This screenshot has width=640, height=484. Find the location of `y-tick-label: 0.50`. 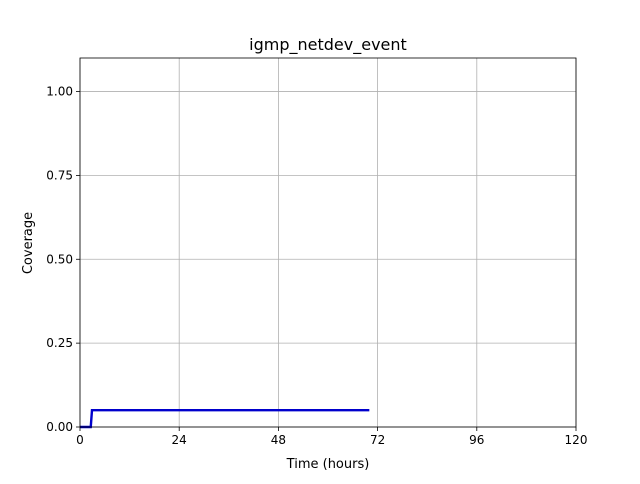

y-tick-label: 0.50 is located at coordinates (59, 259).